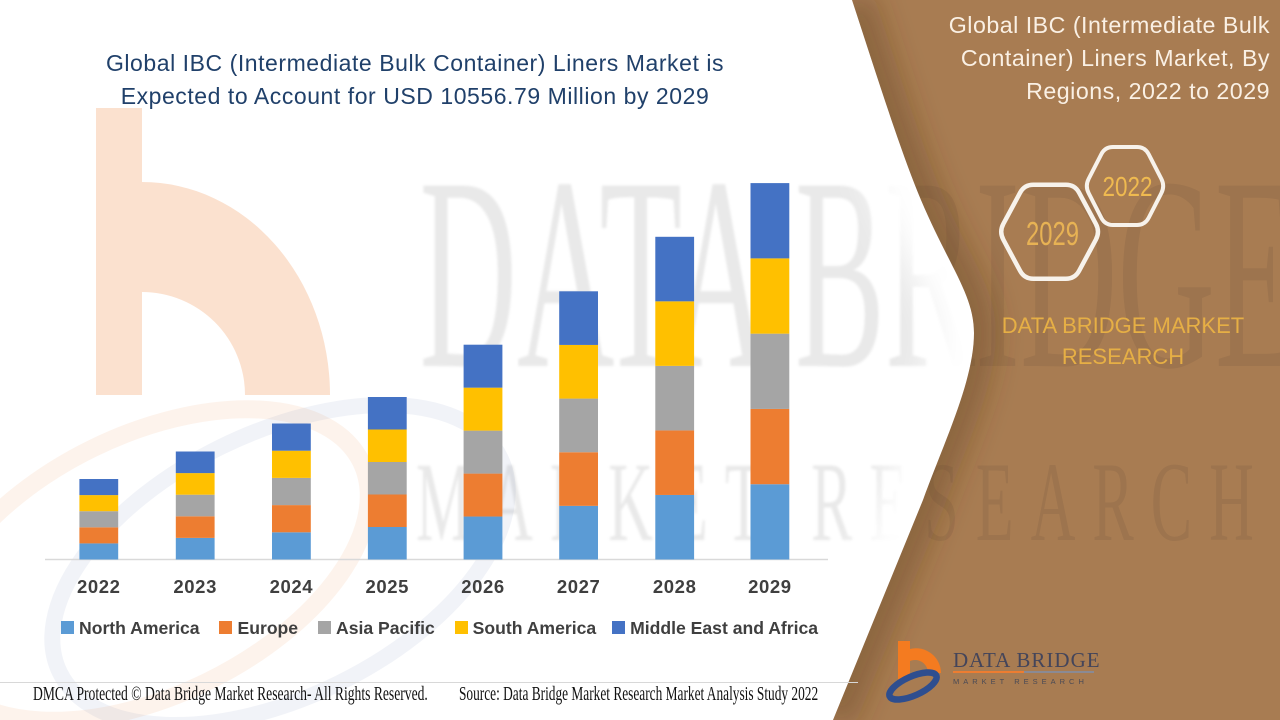  What do you see at coordinates (1052, 233) in the screenshot?
I see `svg-text: 2029` at bounding box center [1052, 233].